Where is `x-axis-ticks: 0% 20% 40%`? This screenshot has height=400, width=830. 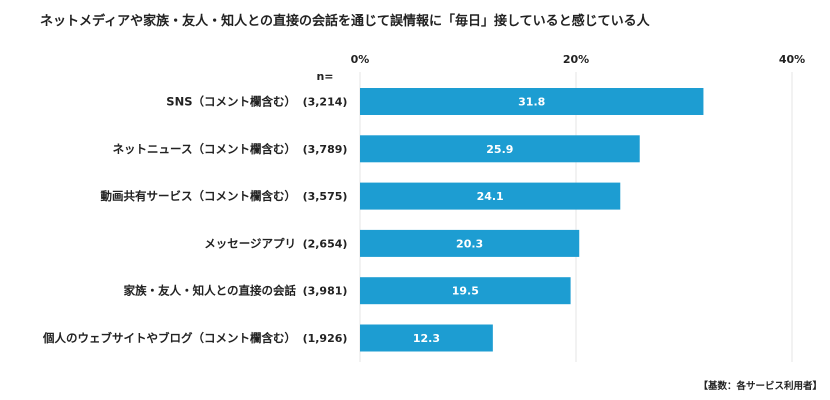 x-axis-ticks: 0% 20% 40% is located at coordinates (578, 59).